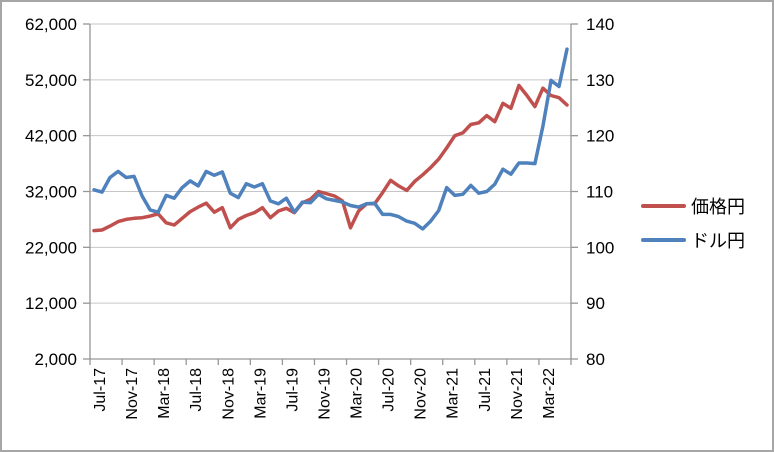  I want to click on x-axis-label: Jul-21, so click(485, 390).